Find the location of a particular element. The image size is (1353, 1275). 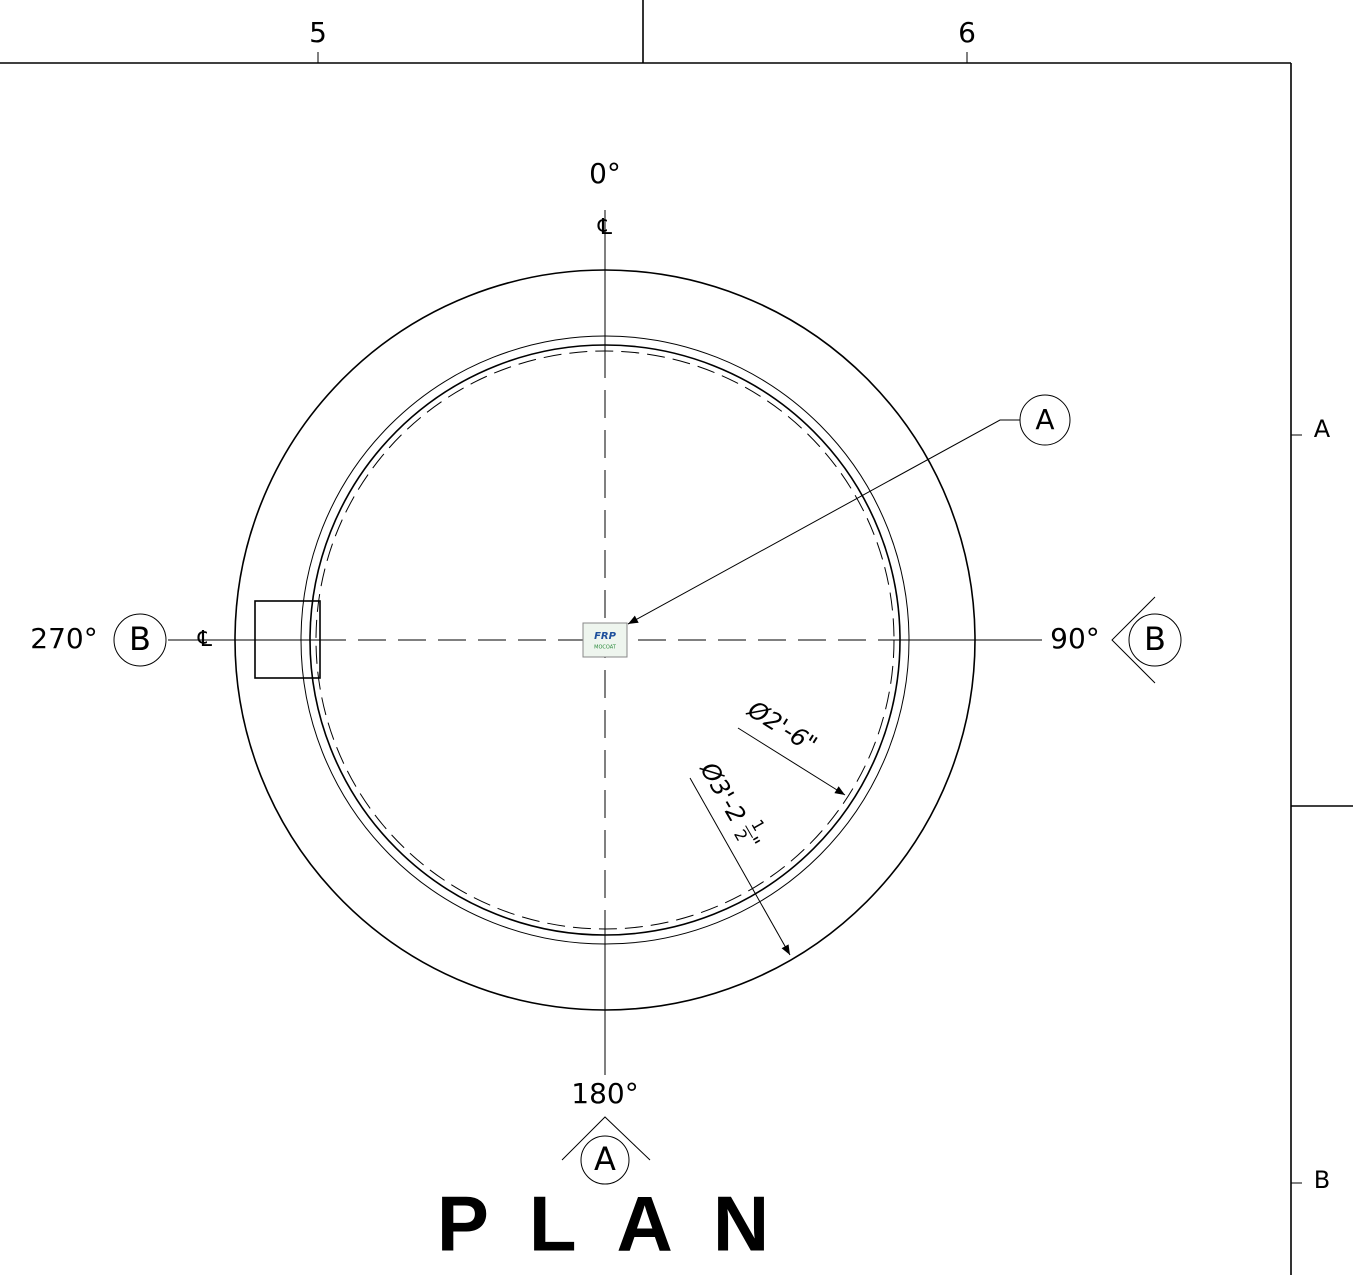

zone-column: 6 is located at coordinates (967, 32).